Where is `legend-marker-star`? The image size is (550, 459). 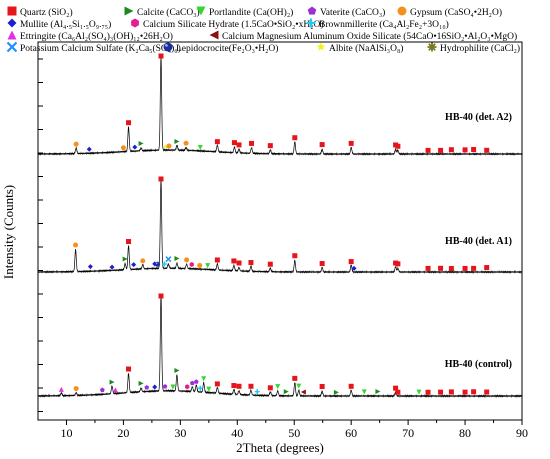 legend-marker-star is located at coordinates (321, 46).